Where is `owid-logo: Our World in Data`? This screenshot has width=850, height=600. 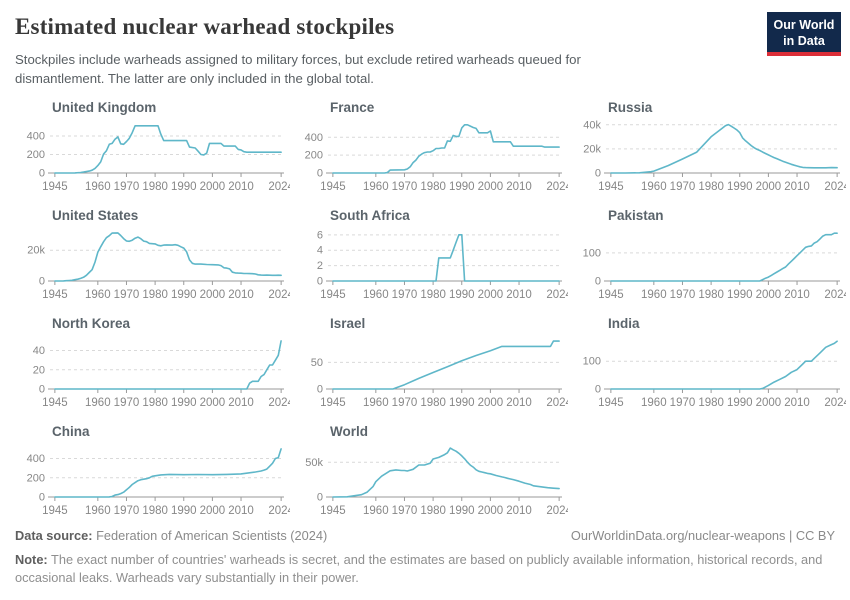 owid-logo: Our World in Data is located at coordinates (804, 34).